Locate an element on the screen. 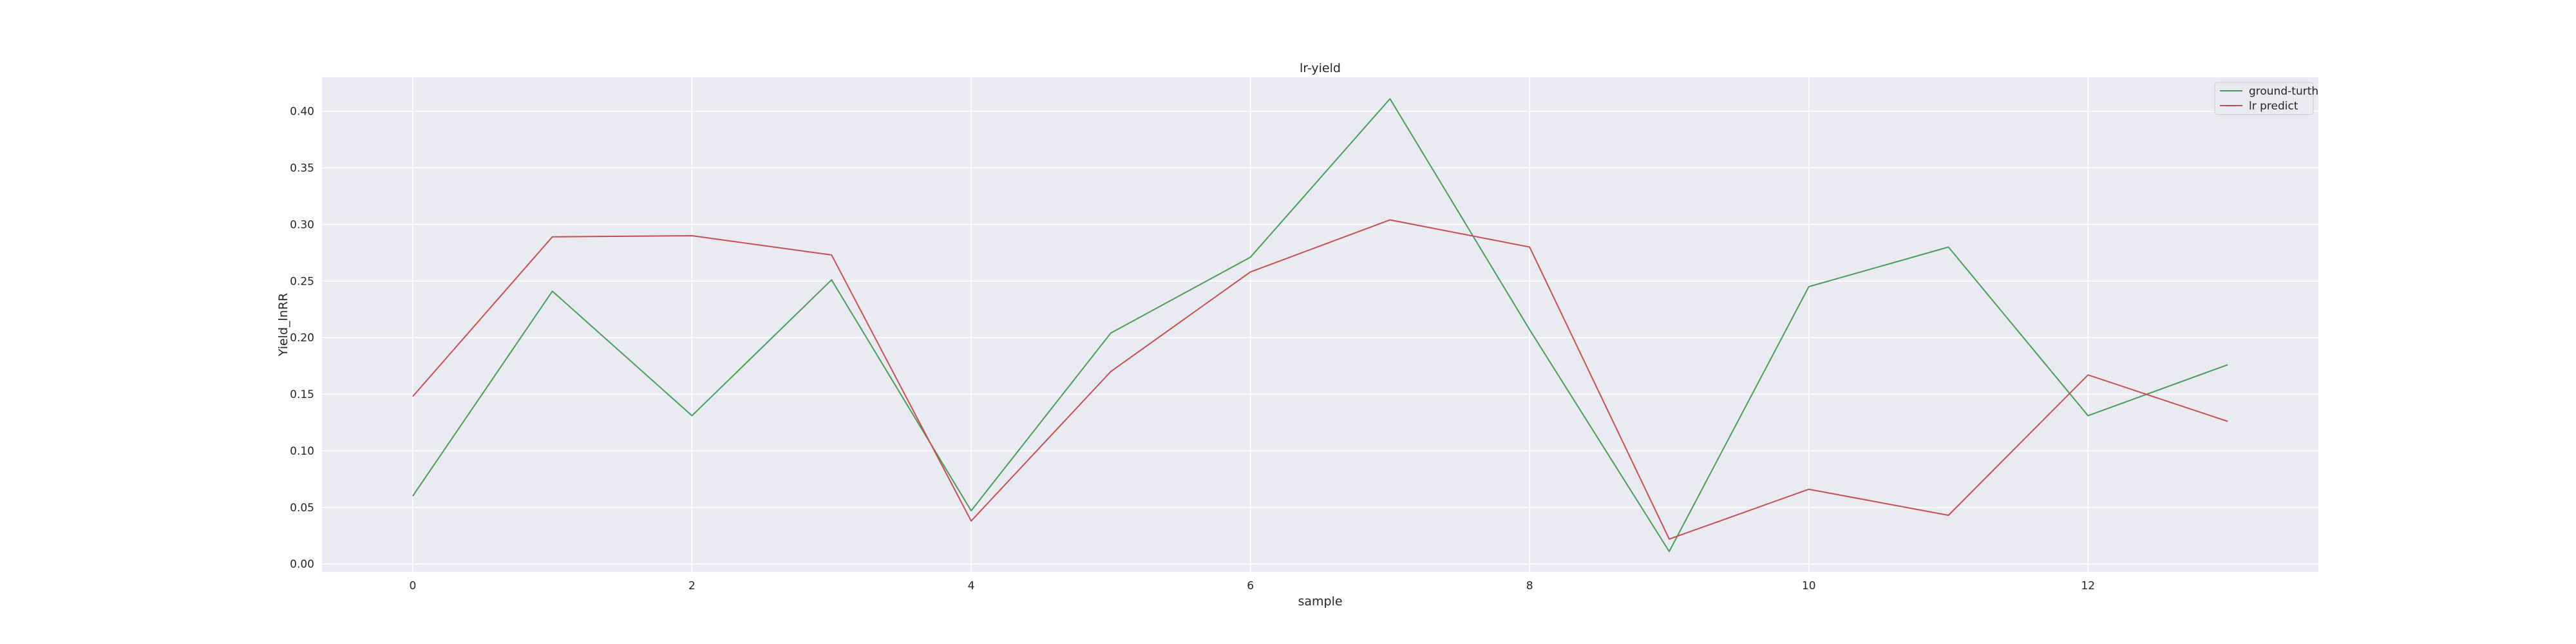  y-tick-labels: 0.00 0.05 0.10 0.15 0.20 0.25 0.30 0.35 0.40 is located at coordinates (302, 338).